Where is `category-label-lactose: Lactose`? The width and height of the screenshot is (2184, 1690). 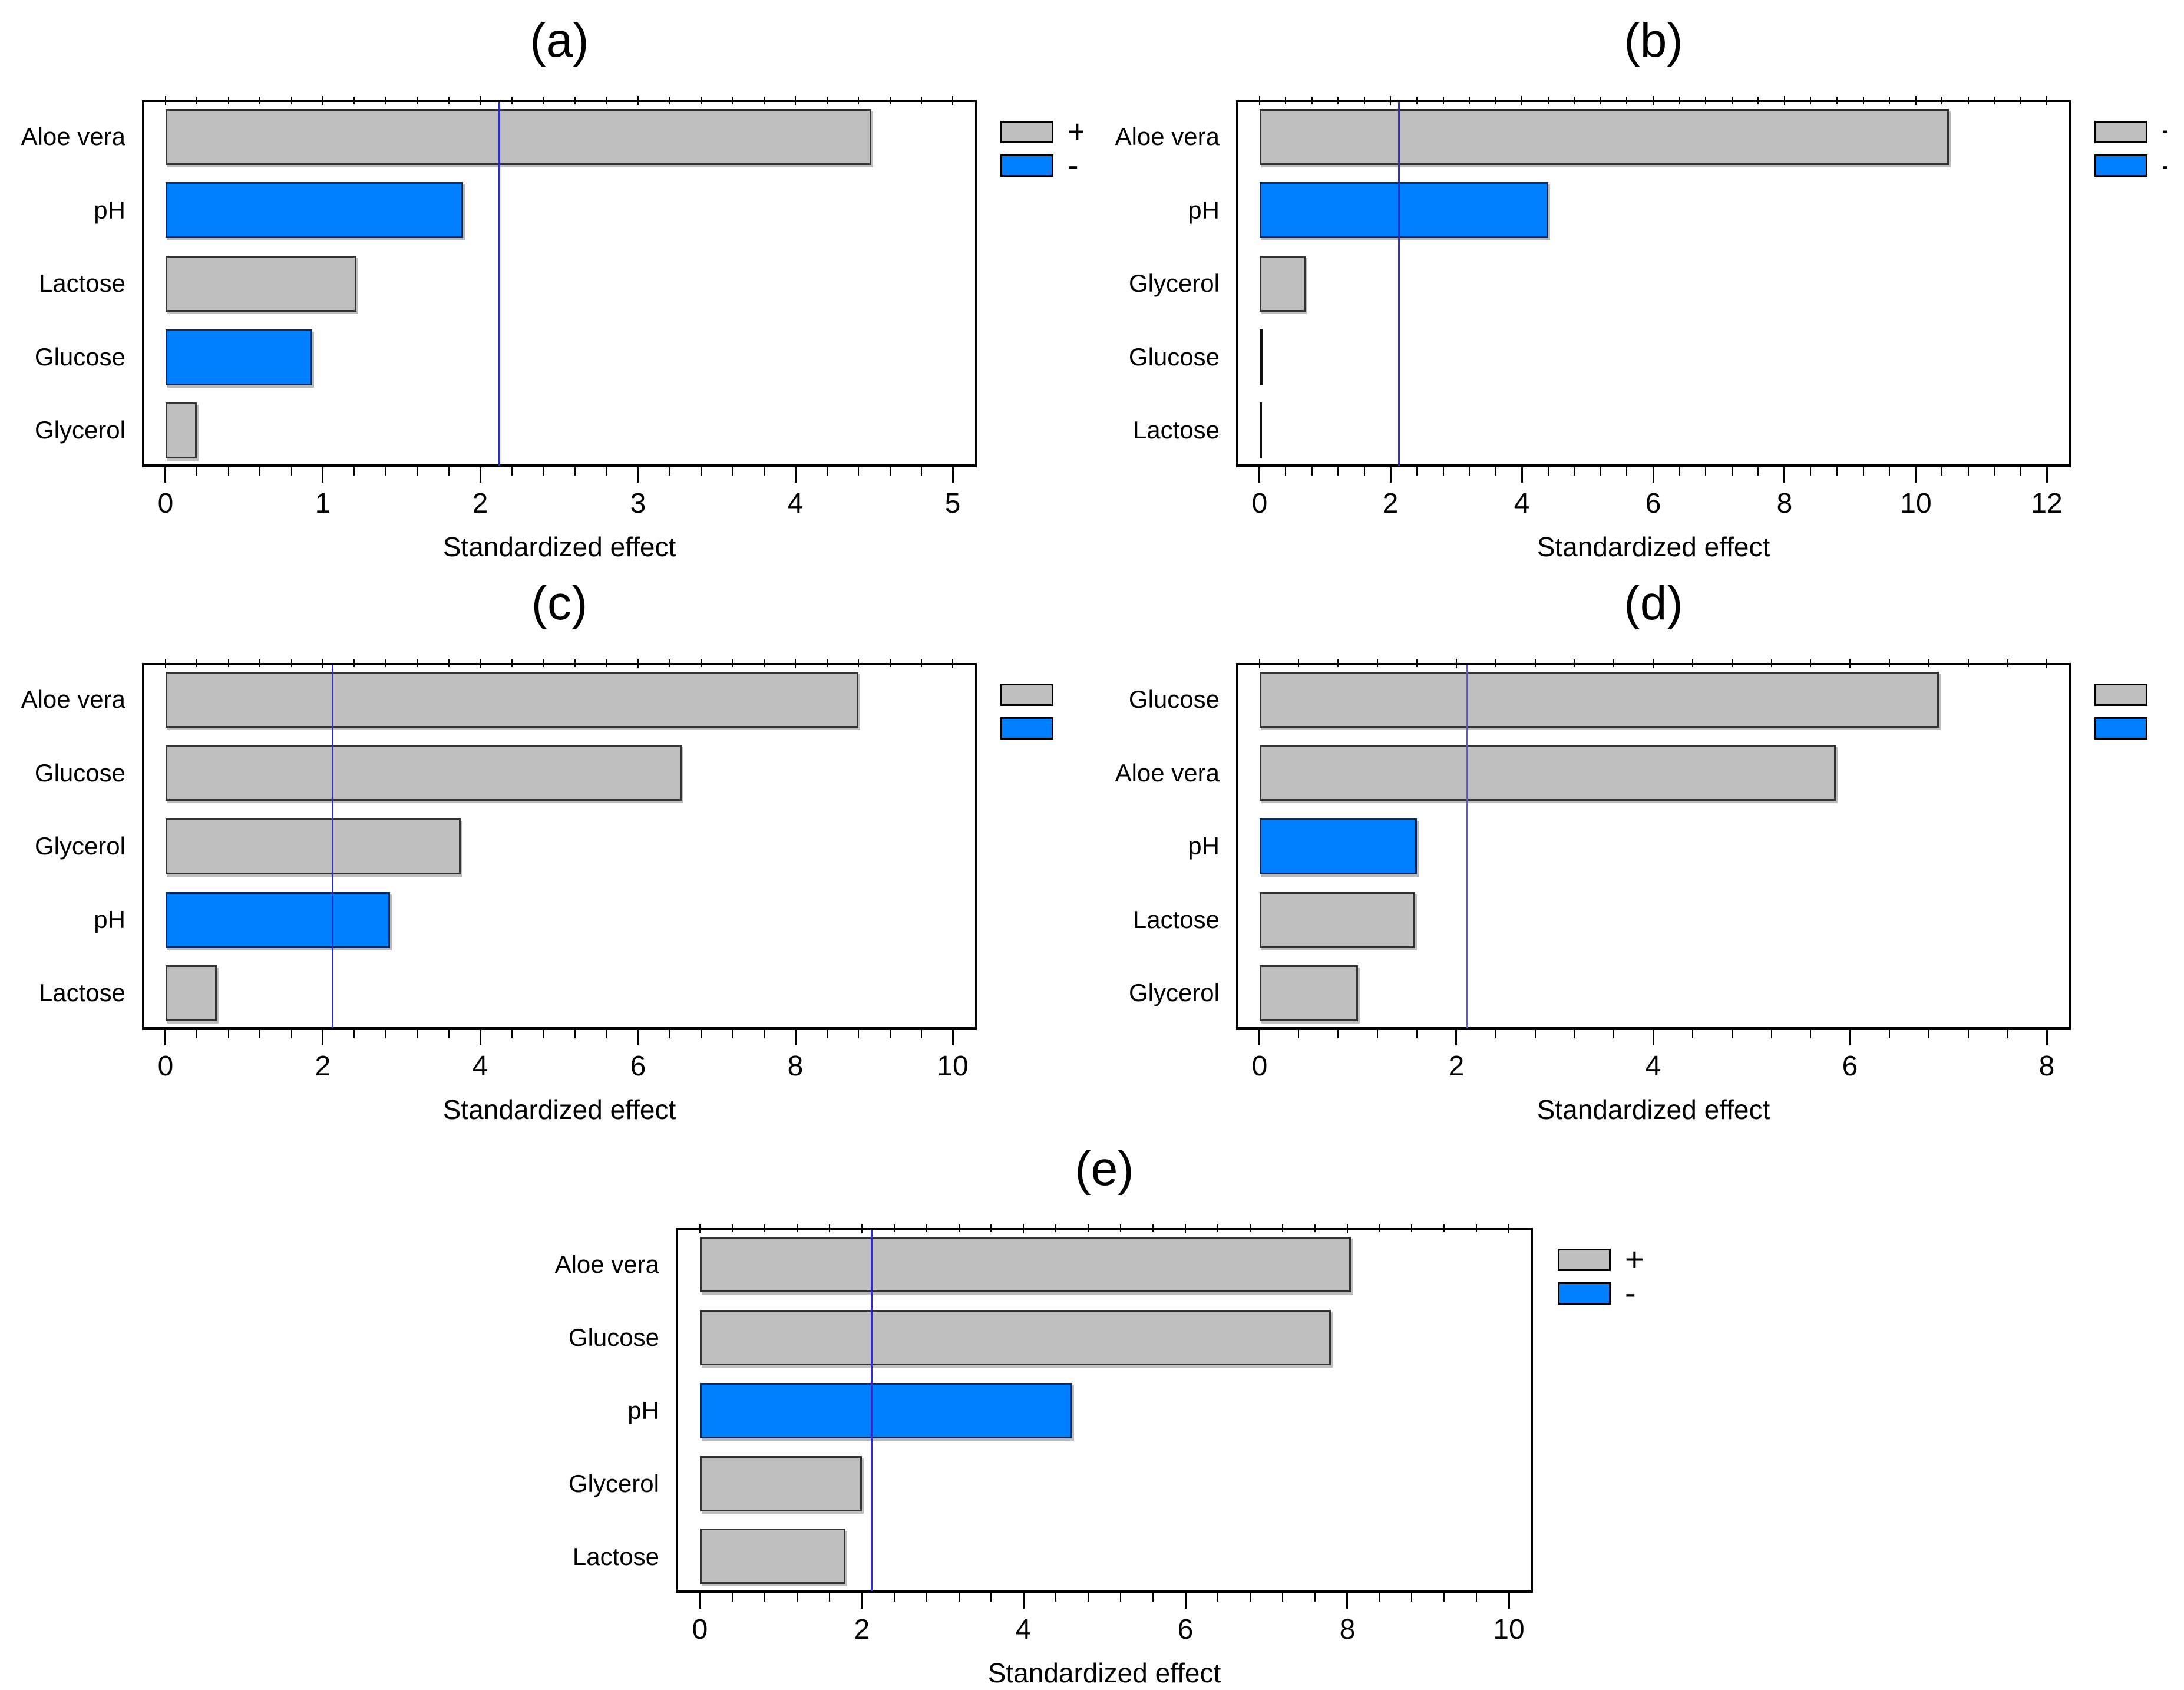 category-label-lactose: Lactose is located at coordinates (1176, 919).